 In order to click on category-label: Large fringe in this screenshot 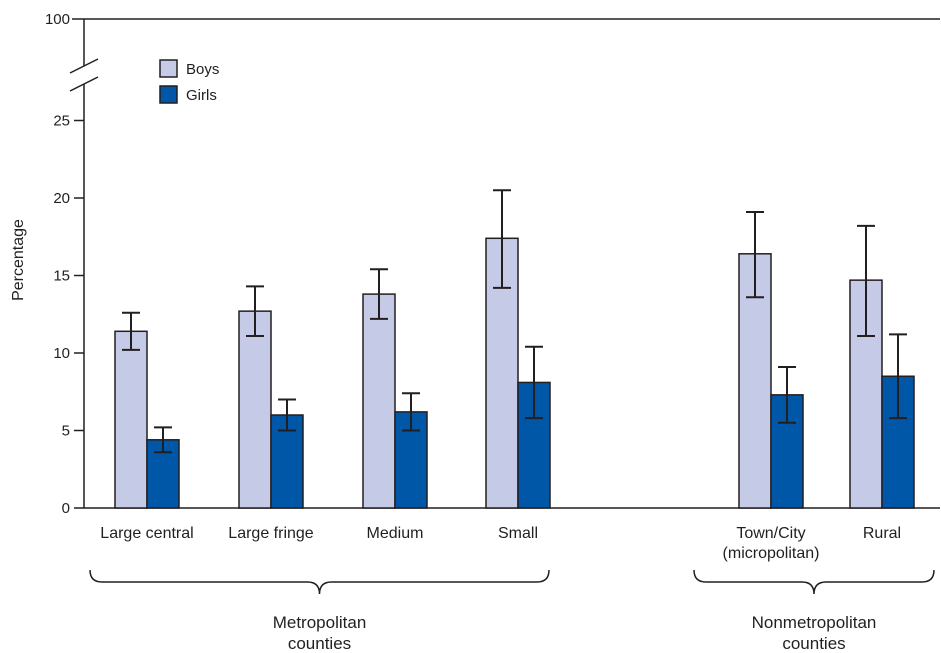, I will do `click(270, 533)`.